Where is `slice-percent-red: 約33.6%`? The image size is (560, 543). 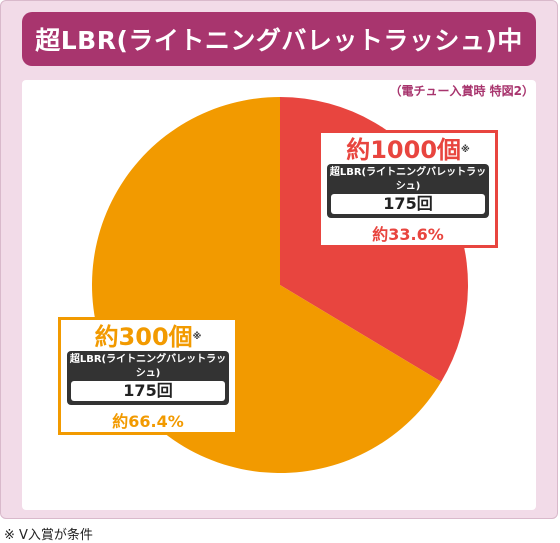
slice-percent-red: 約33.6% is located at coordinates (408, 234).